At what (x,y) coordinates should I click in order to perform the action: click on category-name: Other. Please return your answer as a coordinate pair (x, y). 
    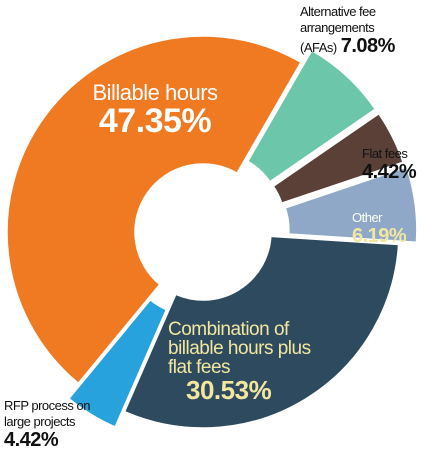
    Looking at the image, I should click on (367, 217).